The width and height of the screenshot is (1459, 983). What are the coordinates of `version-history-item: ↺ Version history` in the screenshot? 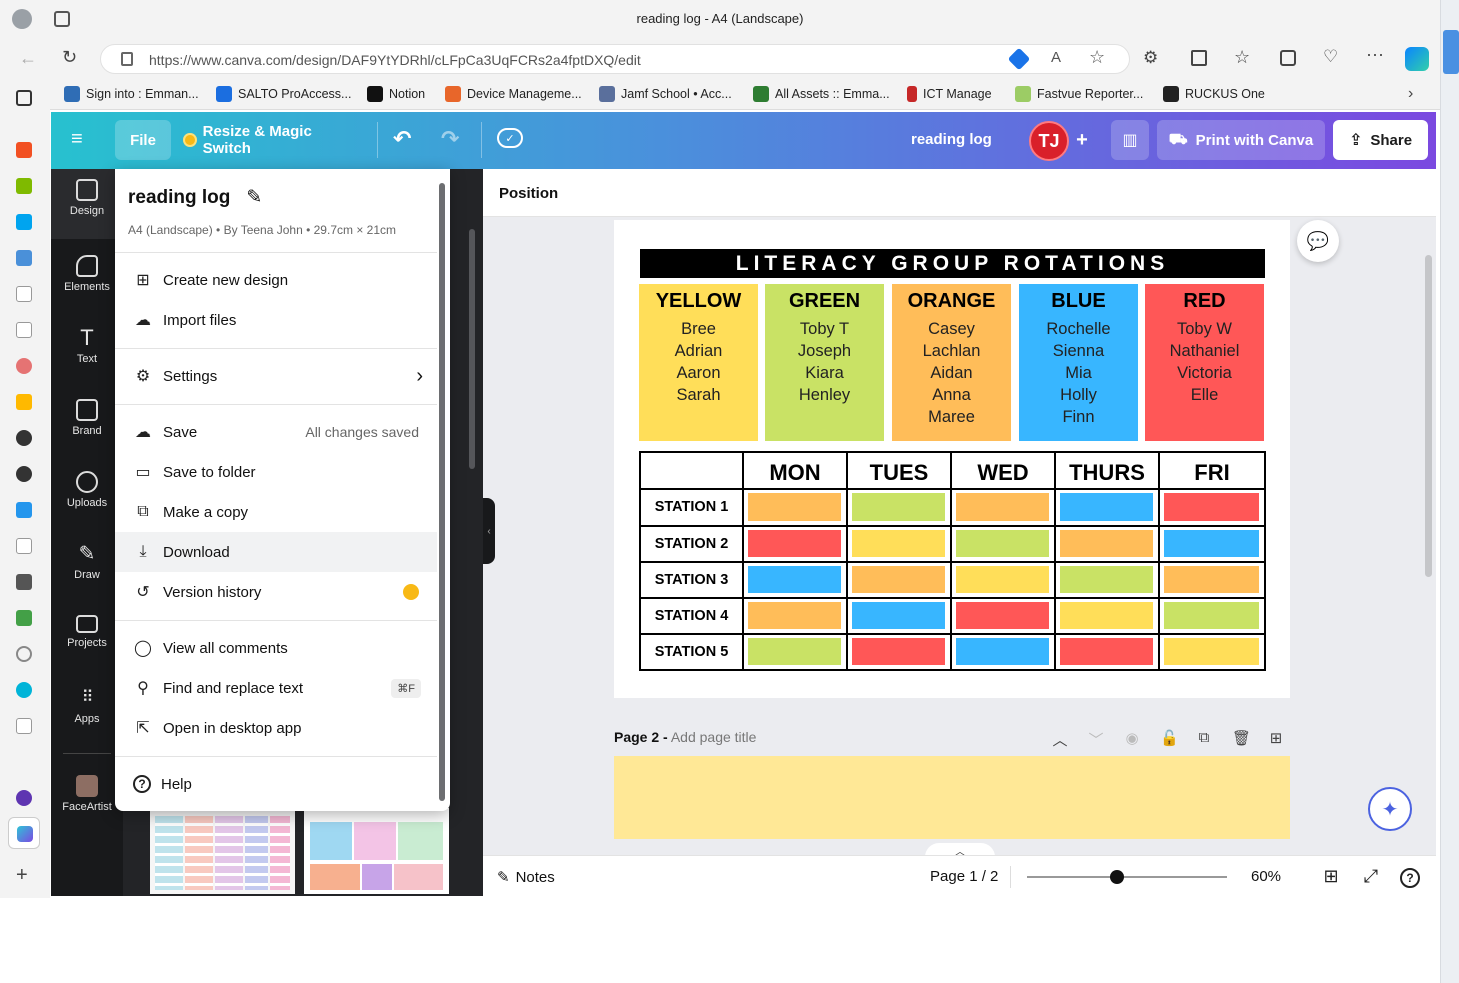 It's located at (276, 592).